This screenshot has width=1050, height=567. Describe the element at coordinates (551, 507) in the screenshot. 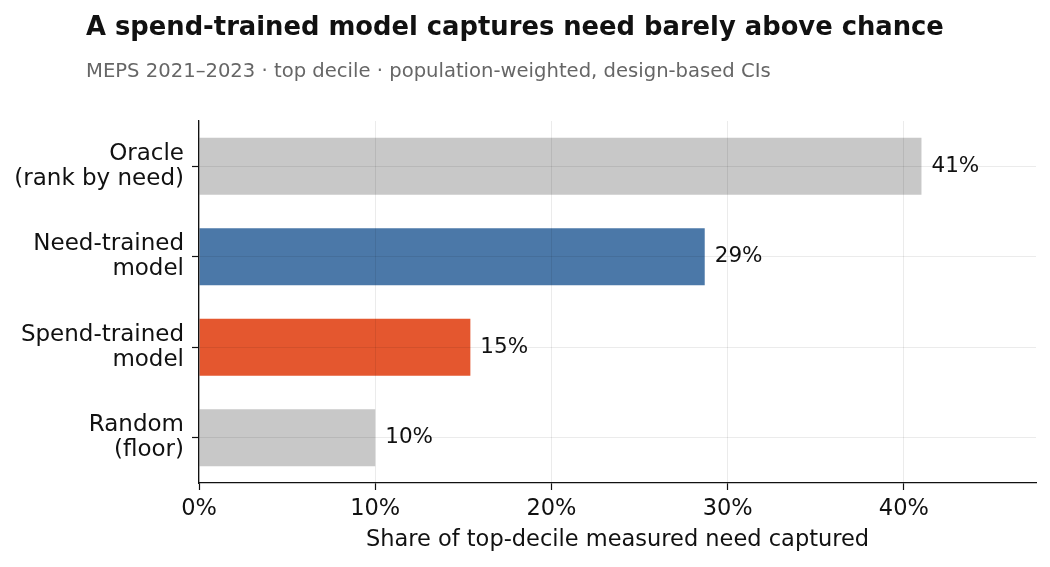

I see `x-tick-label: 20%` at that location.